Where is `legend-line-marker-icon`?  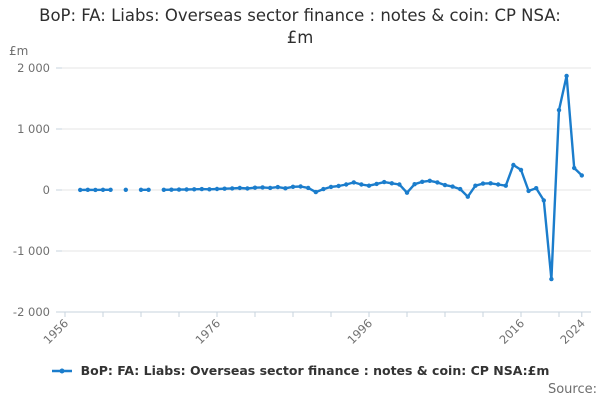 legend-line-marker-icon is located at coordinates (61, 370).